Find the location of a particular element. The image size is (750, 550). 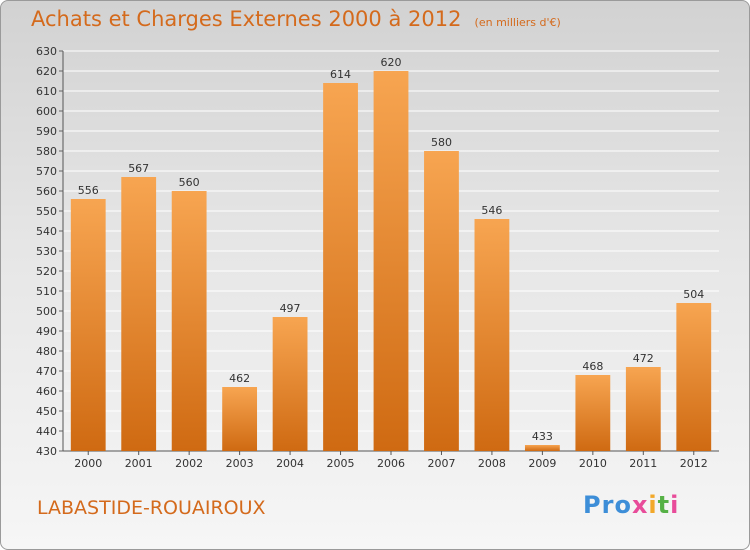

x-tick-label: 2000 is located at coordinates (88, 463).